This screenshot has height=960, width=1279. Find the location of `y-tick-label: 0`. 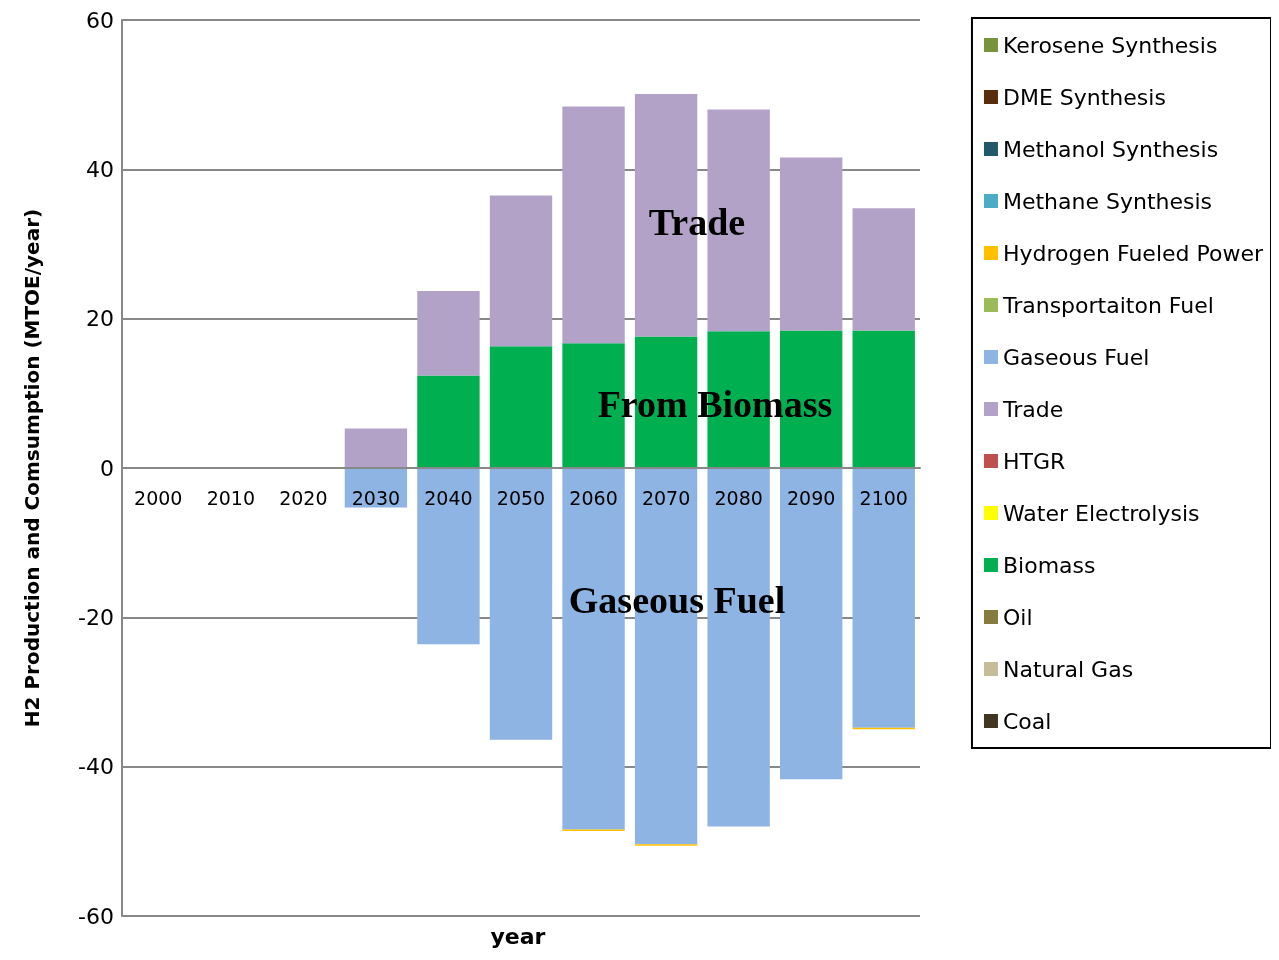

y-tick-label: 0 is located at coordinates (107, 468).